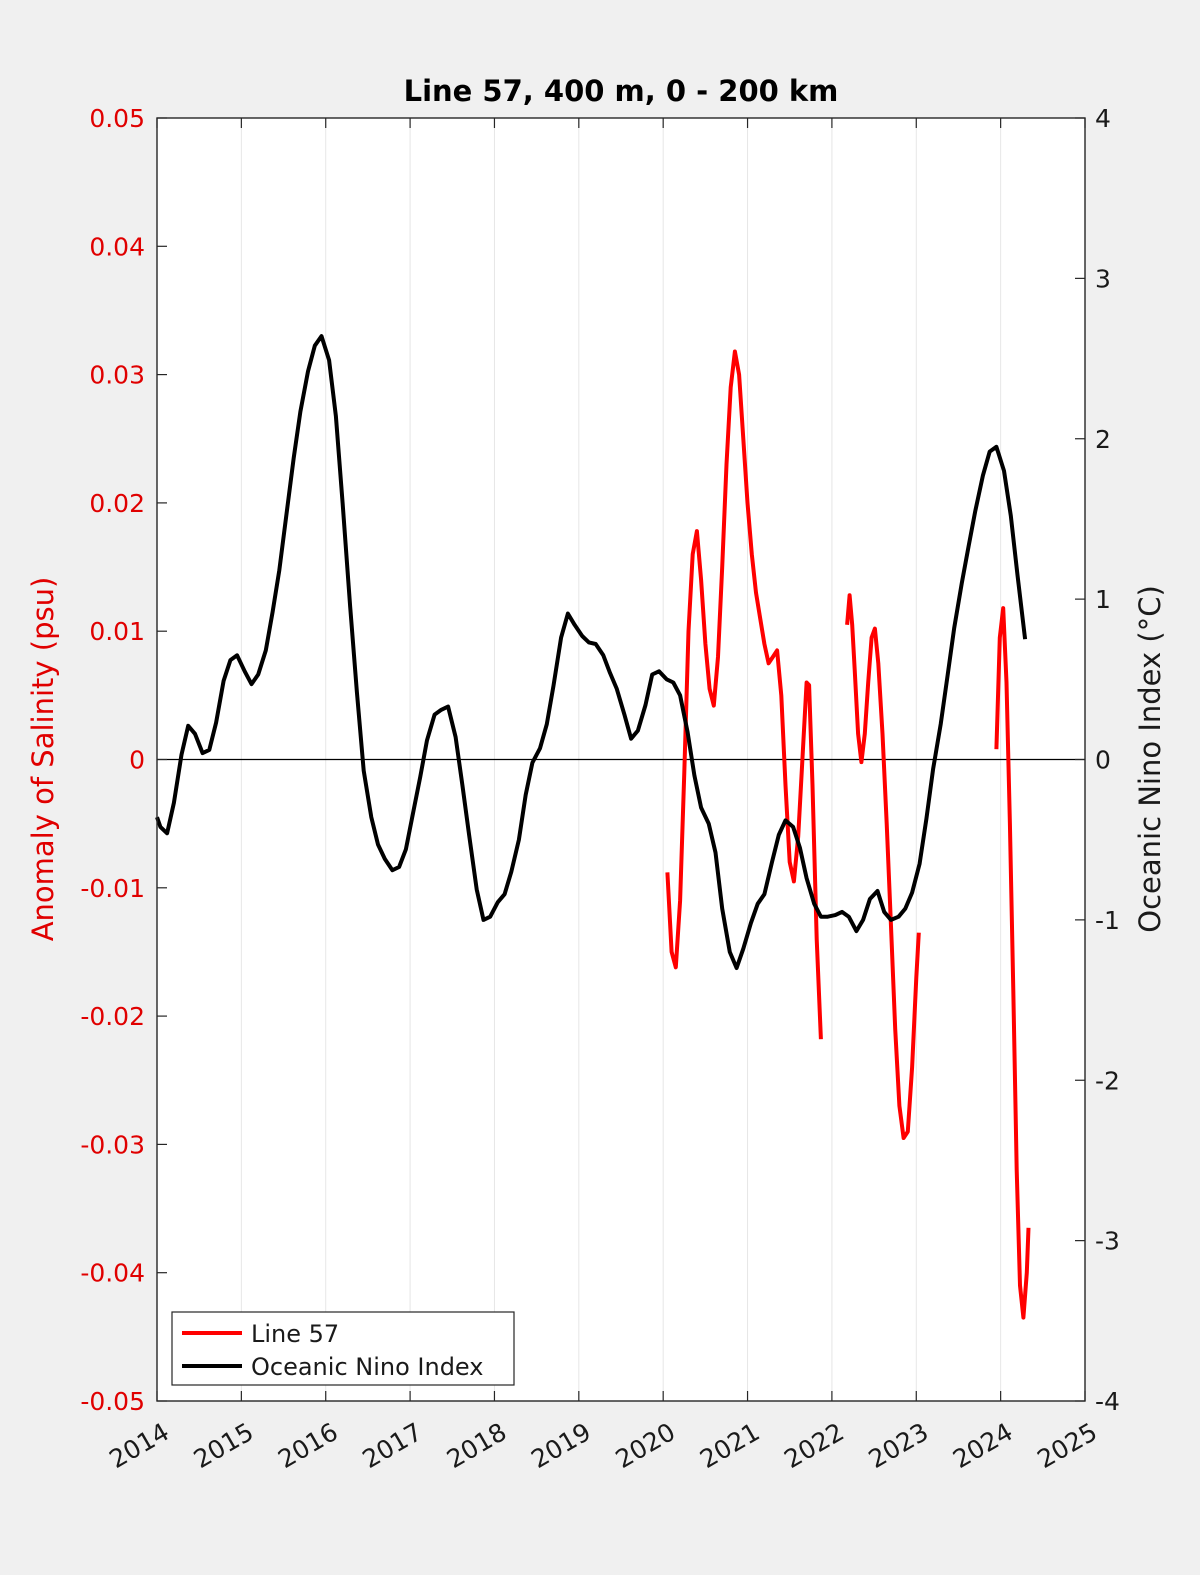  I want to click on y-right-tick-label-5: -1, so click(1107, 920).